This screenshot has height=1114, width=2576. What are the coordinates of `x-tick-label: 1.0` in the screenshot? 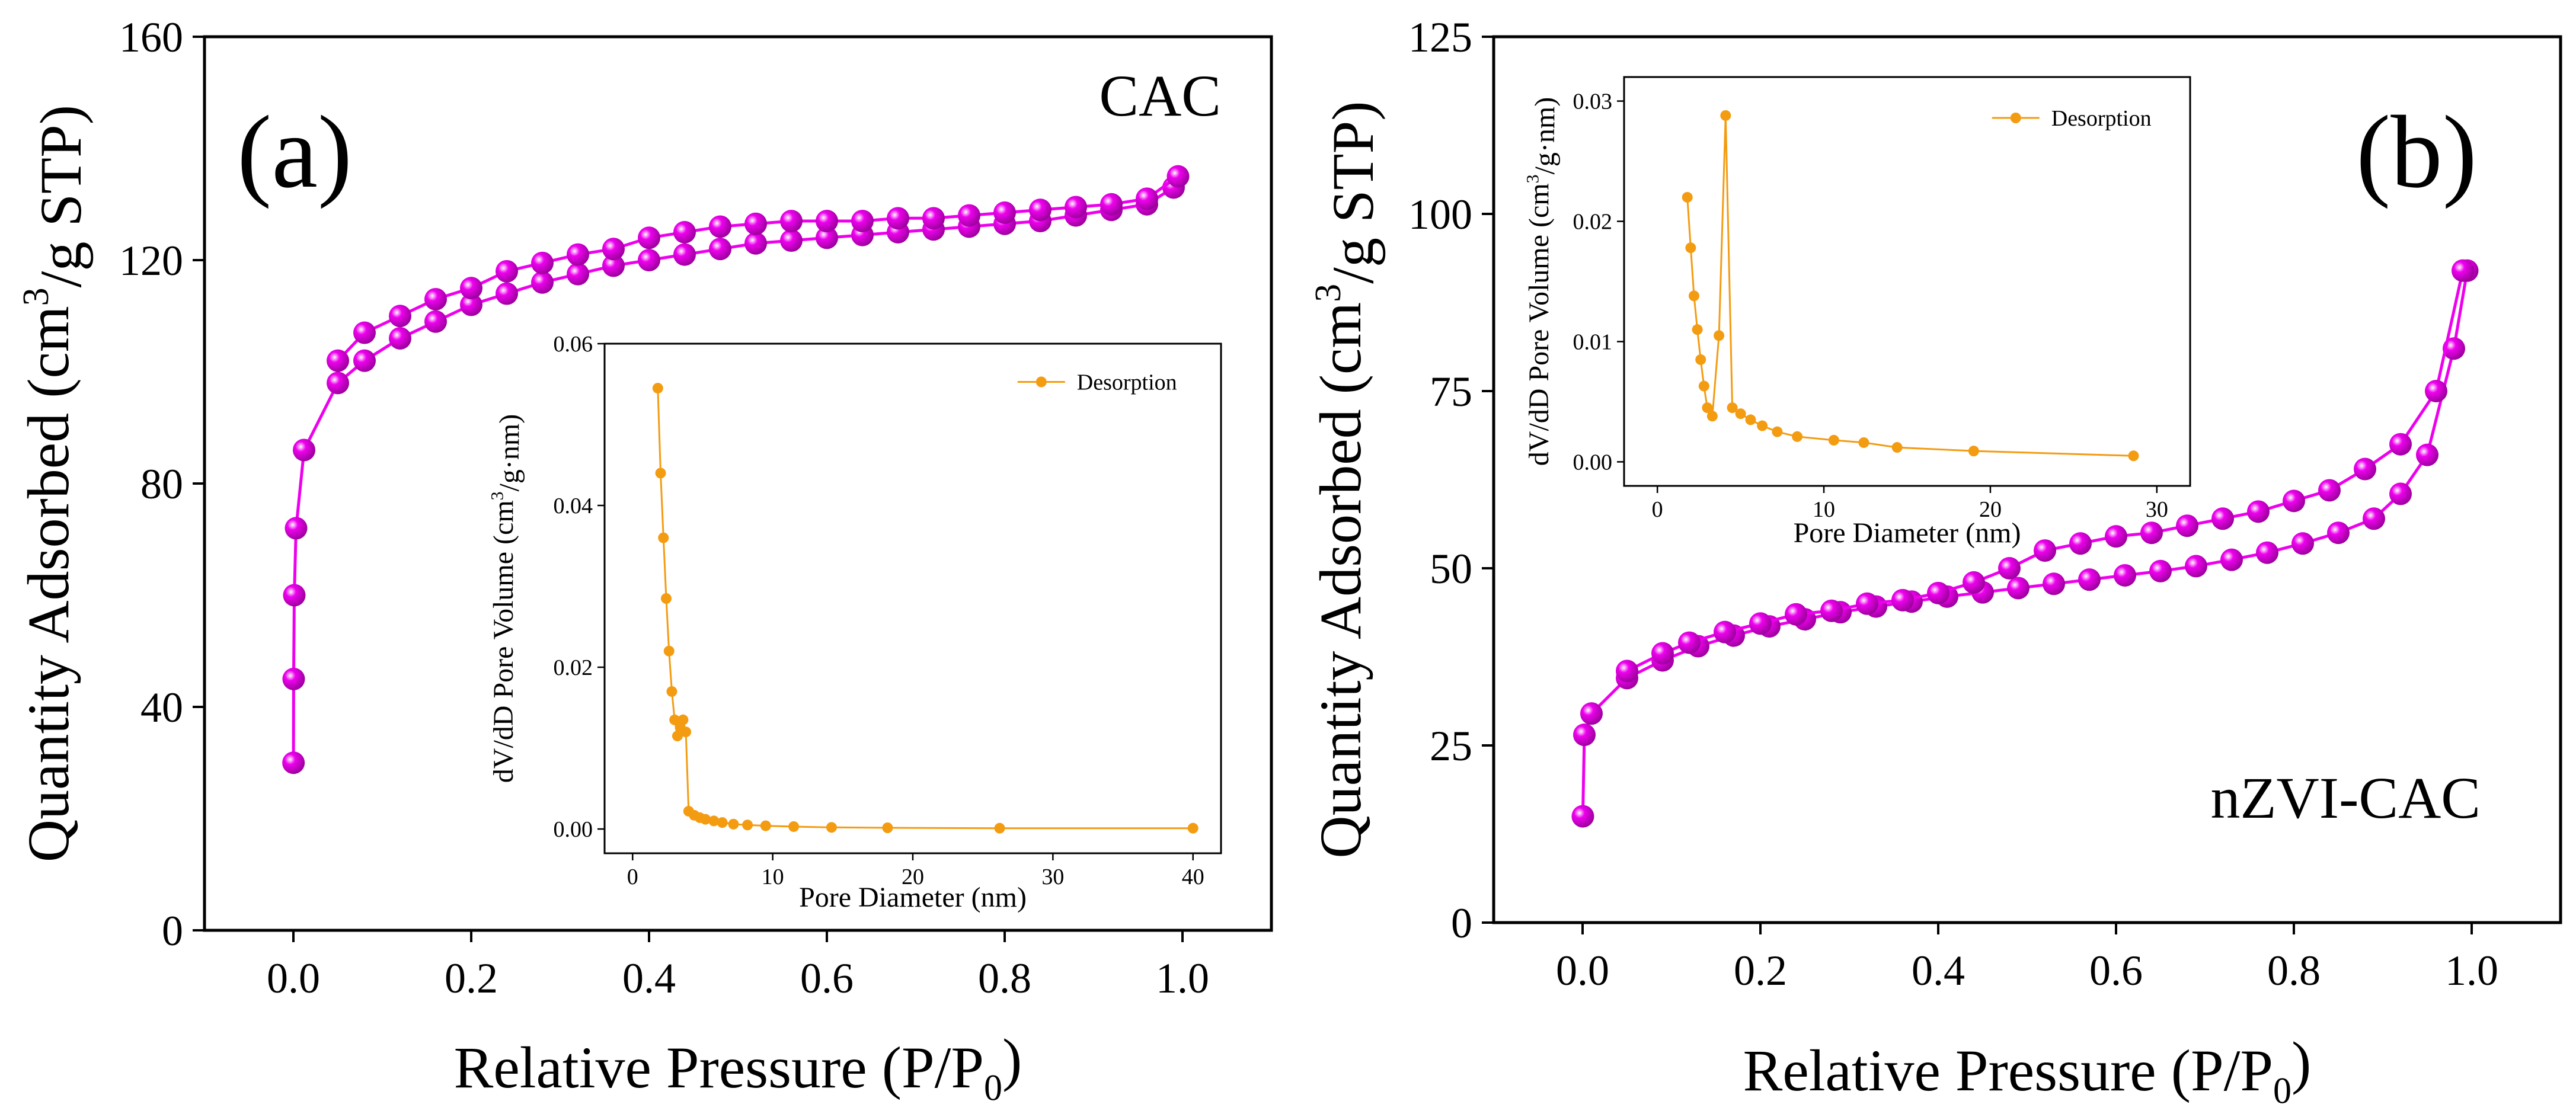 It's located at (1182, 978).